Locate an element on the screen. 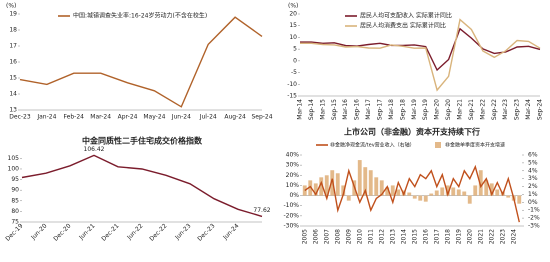 The width and height of the screenshot is (550, 262). legend-label: 非金融单季度资本开支增速 is located at coordinates (475, 145).